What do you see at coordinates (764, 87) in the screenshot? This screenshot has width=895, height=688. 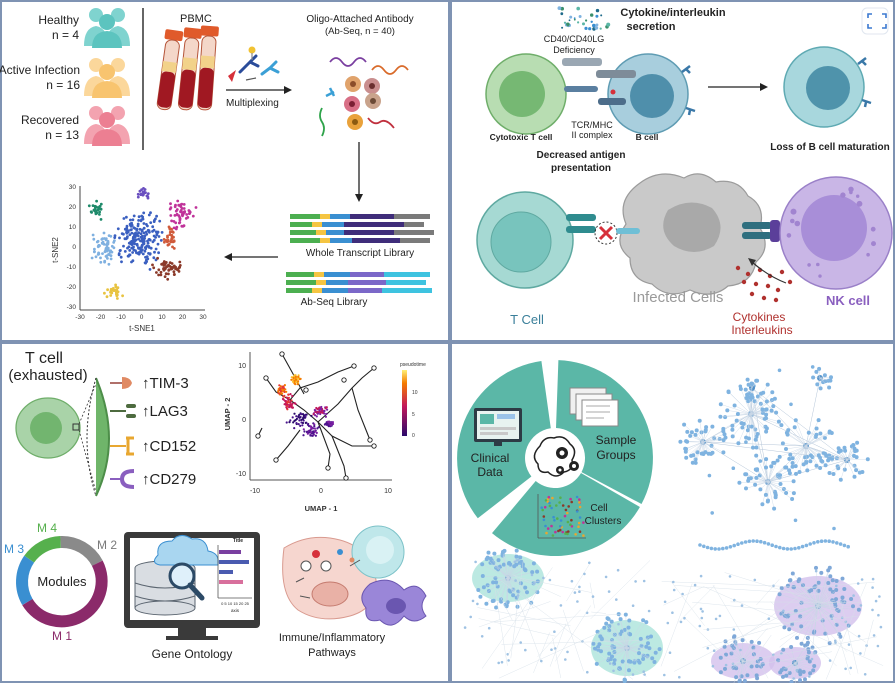 I see `maturation-arrowhead` at bounding box center [764, 87].